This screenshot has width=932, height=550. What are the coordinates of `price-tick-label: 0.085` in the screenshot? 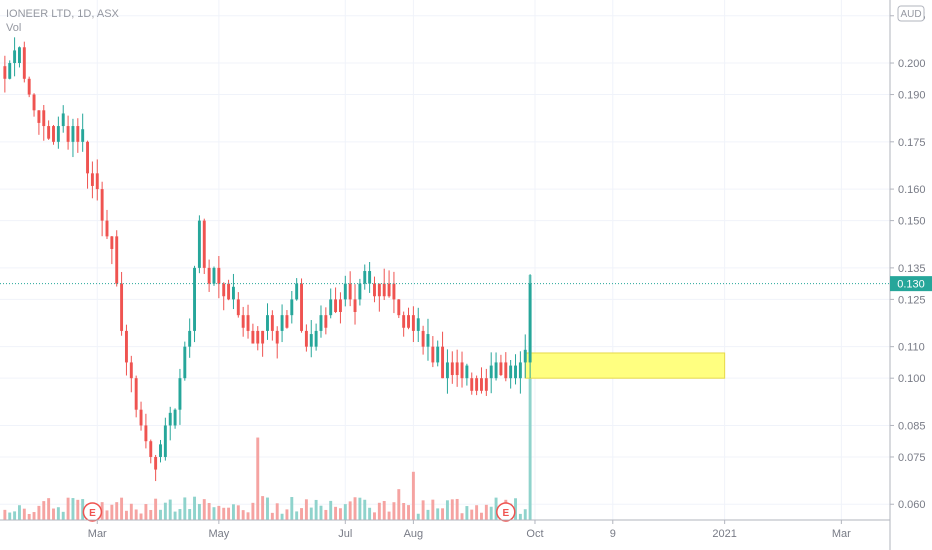 It's located at (912, 426).